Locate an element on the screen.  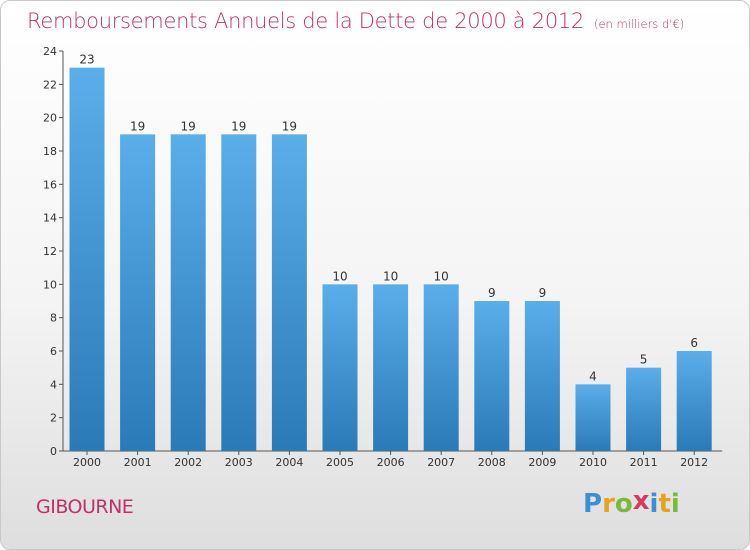
bar-2012 is located at coordinates (694, 401).